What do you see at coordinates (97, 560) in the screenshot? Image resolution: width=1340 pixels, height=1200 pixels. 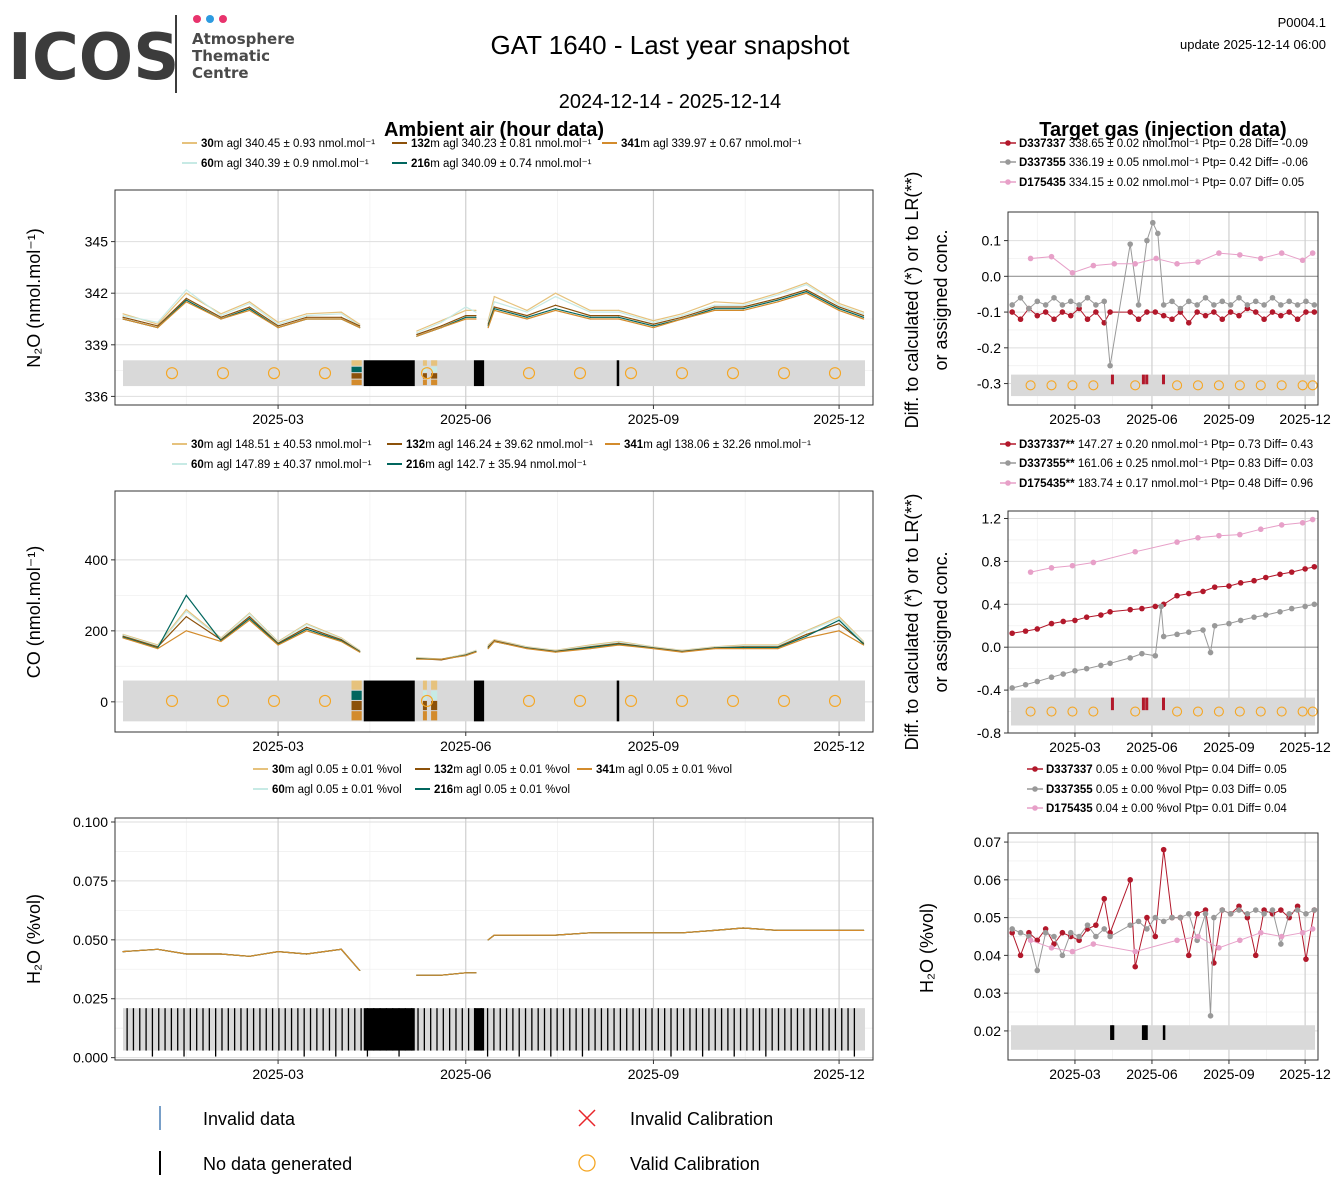 I see `y-tick-label: 400` at bounding box center [97, 560].